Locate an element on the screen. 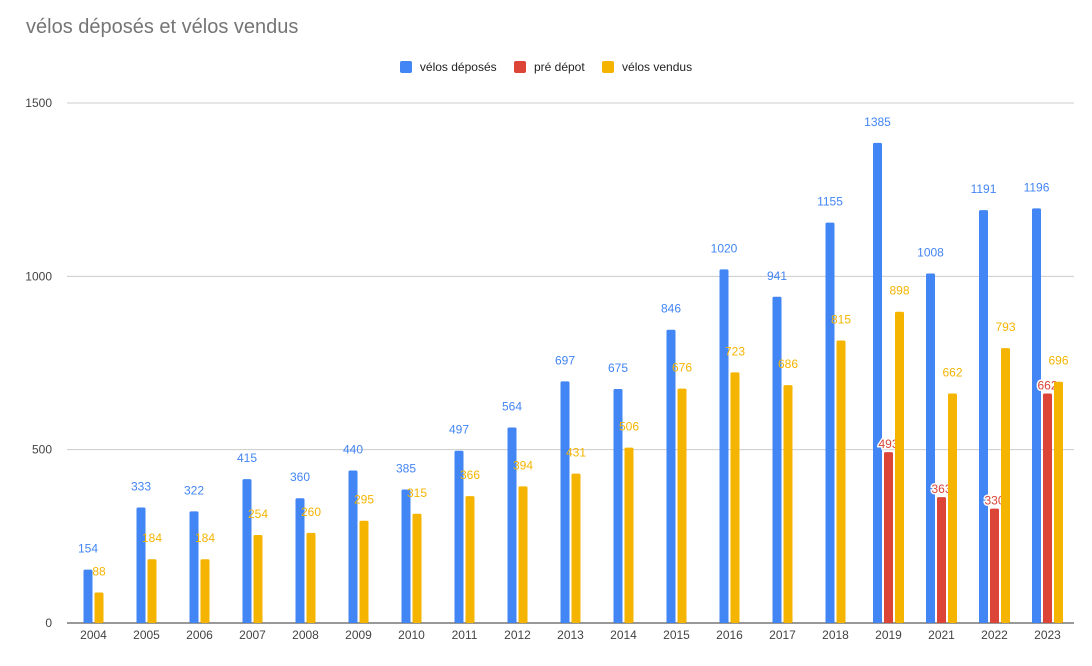  x-tick-label: 2018 is located at coordinates (835, 635).